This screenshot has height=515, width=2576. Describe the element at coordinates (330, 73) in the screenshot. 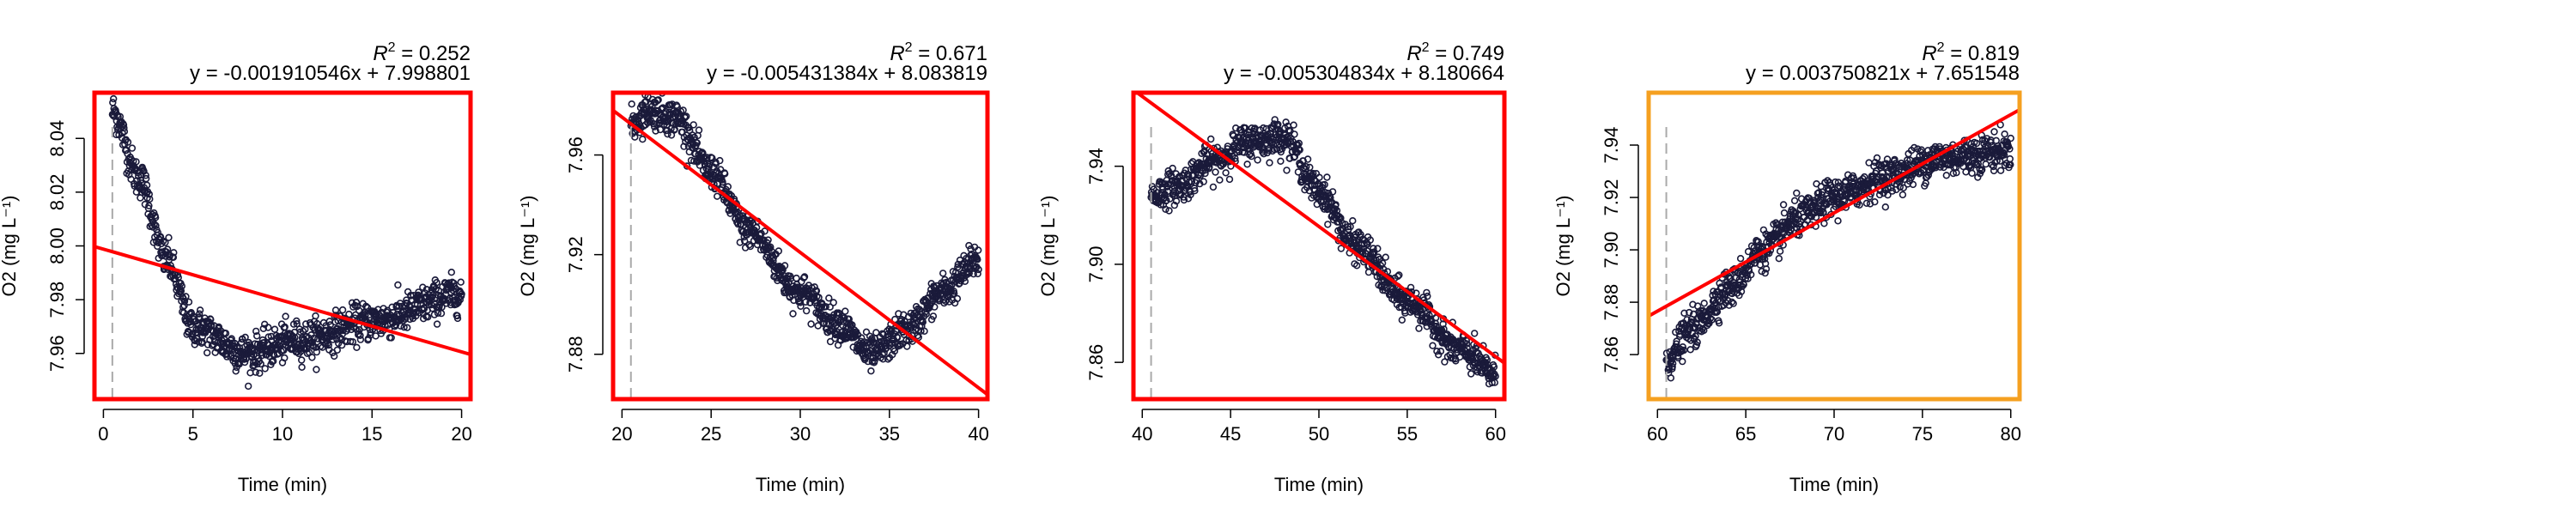

I see `regression-equation: y = -0.001910546x + 7.998801` at that location.